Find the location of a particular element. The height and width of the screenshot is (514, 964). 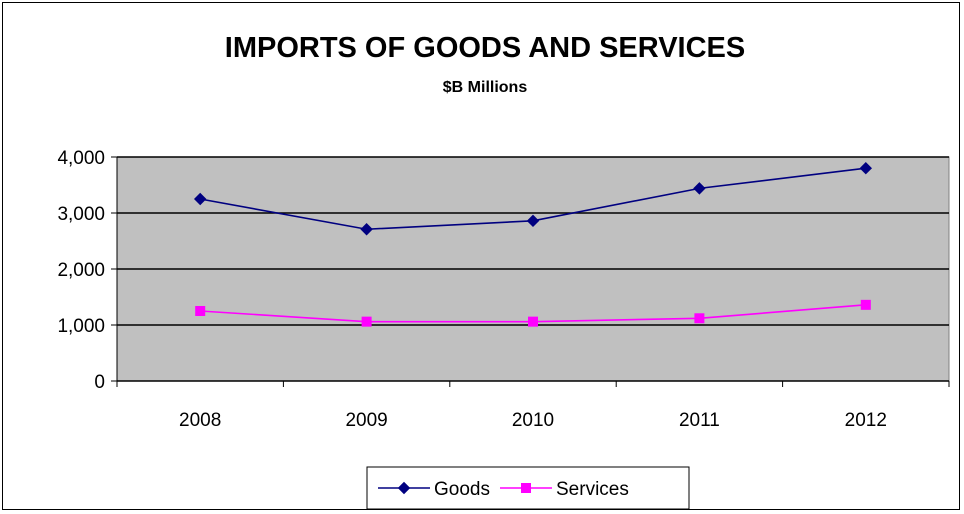

x-tick-label: 2010 is located at coordinates (533, 420).